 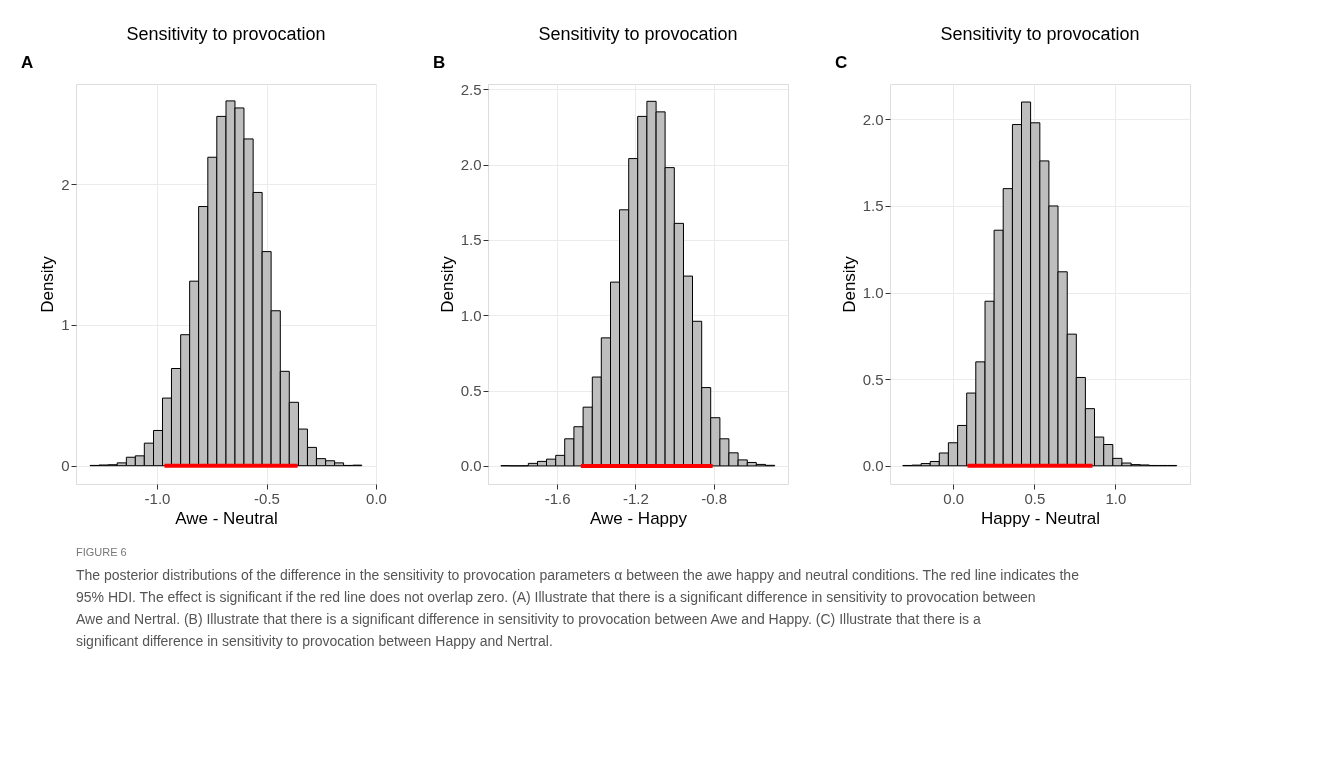 I want to click on text: The posterior distributions of the difference in the sensitivity to provocation parameters α between the awe happy and neutral conditions. The red line indicates the 95% HDI. The effect is significant if the red line does not overlap zero. (A) Illustrate that there is a significant difference in sensitivity to provocation between Awe and Nertral. (B) Illustrate that there is a significant difference in sensitivity to provocation between Awe and Happy. (C) Illustrate that there is a significant difference in sensitivity to provocation between Happy and Nertral., so click(x=578, y=608).